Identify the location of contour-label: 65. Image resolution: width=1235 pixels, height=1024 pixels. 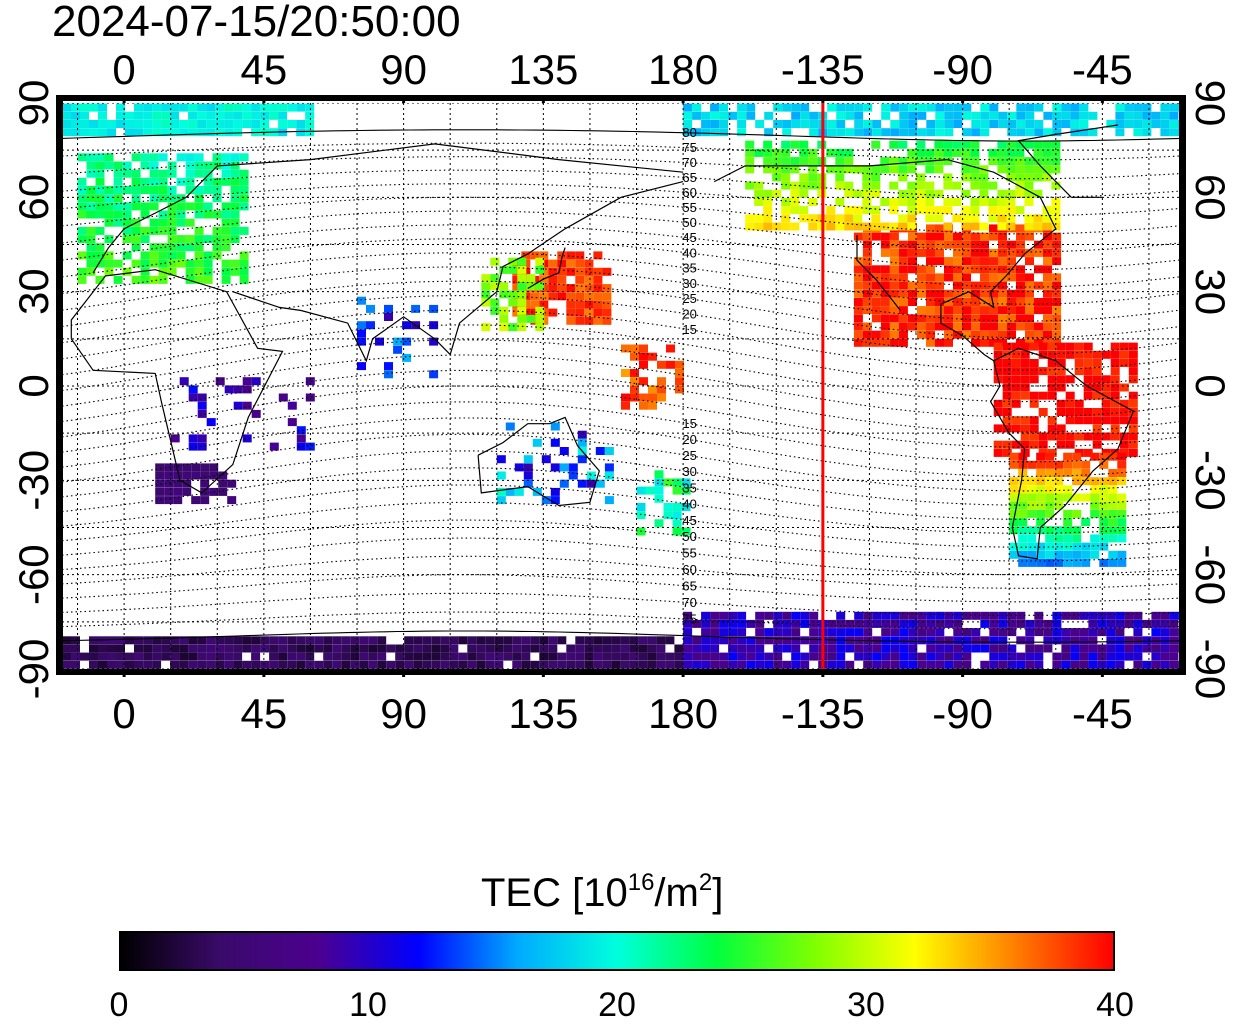
(689, 585).